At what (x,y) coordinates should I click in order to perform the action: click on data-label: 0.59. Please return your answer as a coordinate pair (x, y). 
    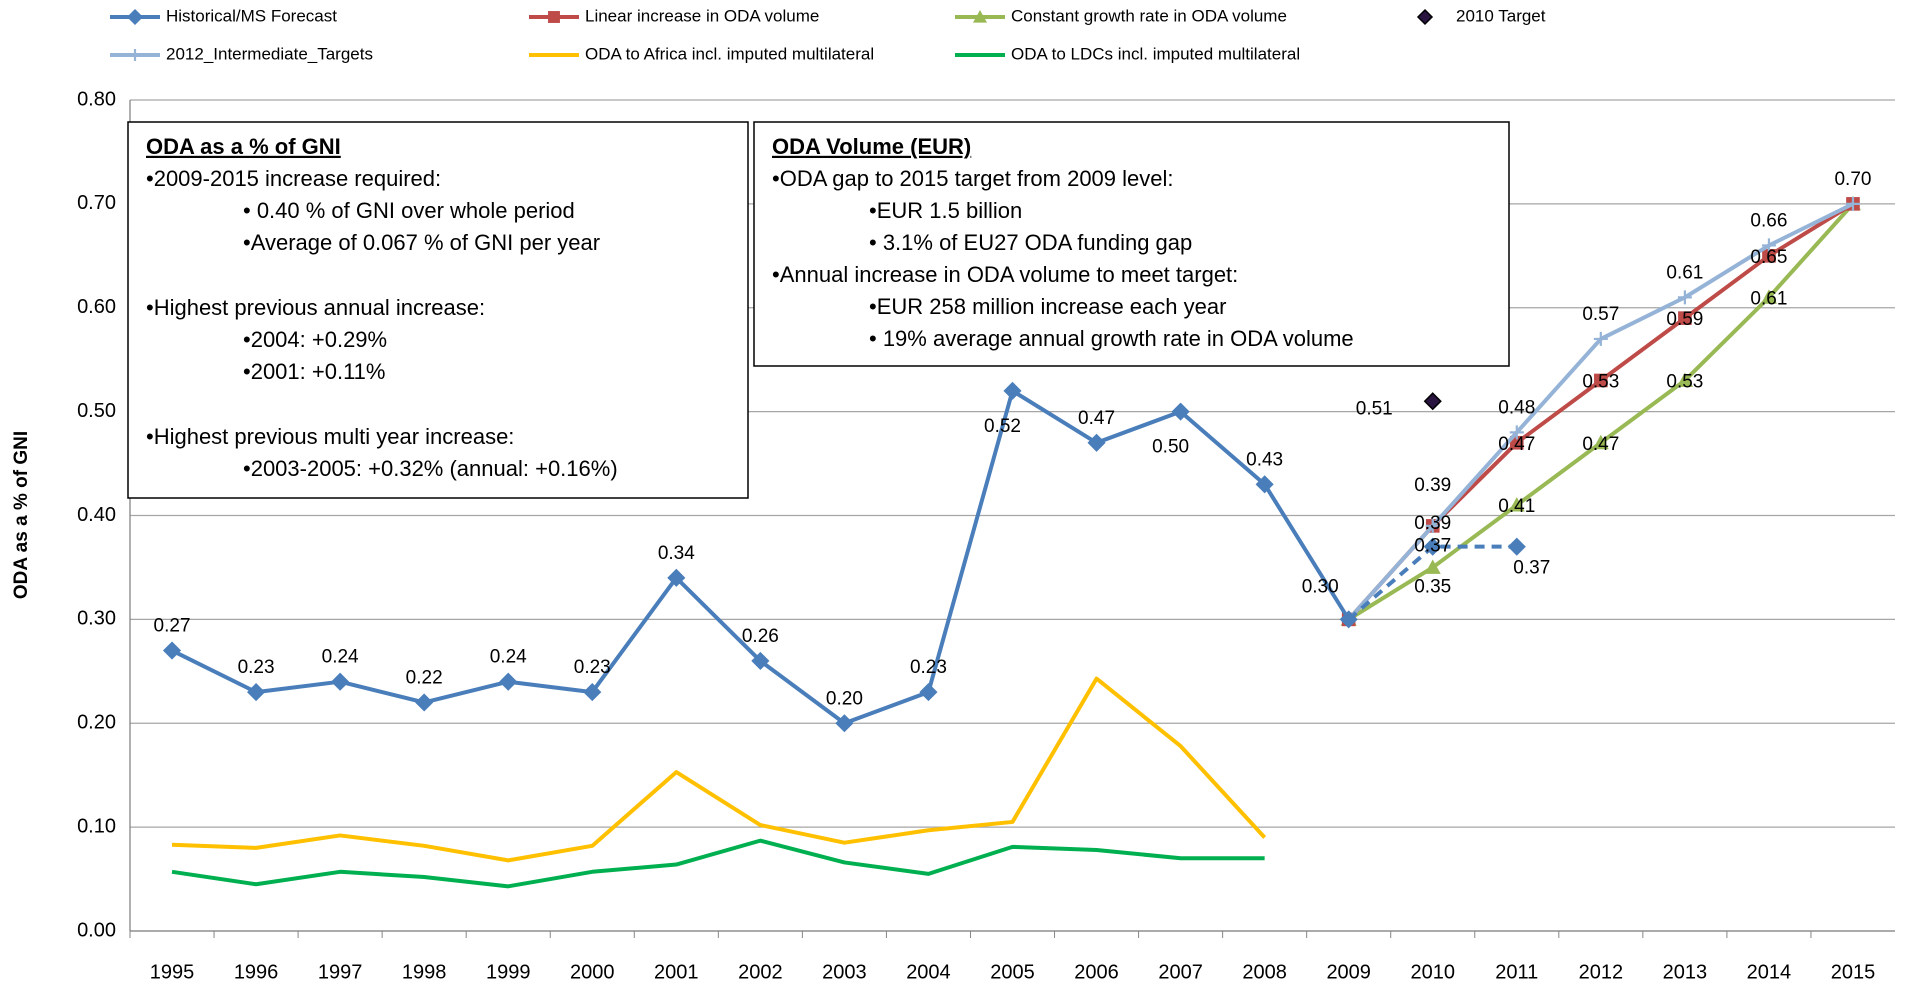
    Looking at the image, I should click on (1684, 319).